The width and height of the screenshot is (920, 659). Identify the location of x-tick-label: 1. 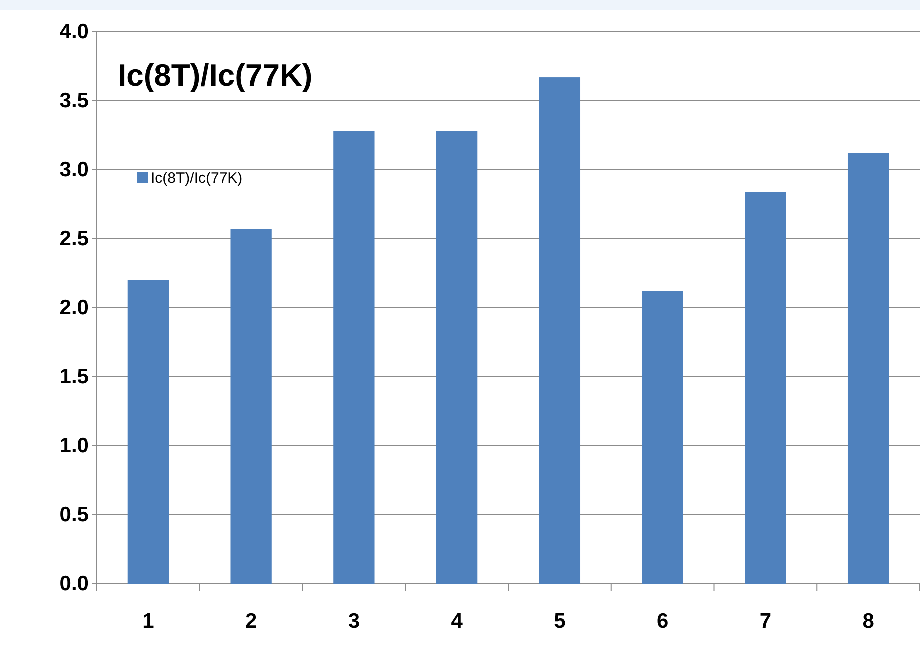
(148, 621).